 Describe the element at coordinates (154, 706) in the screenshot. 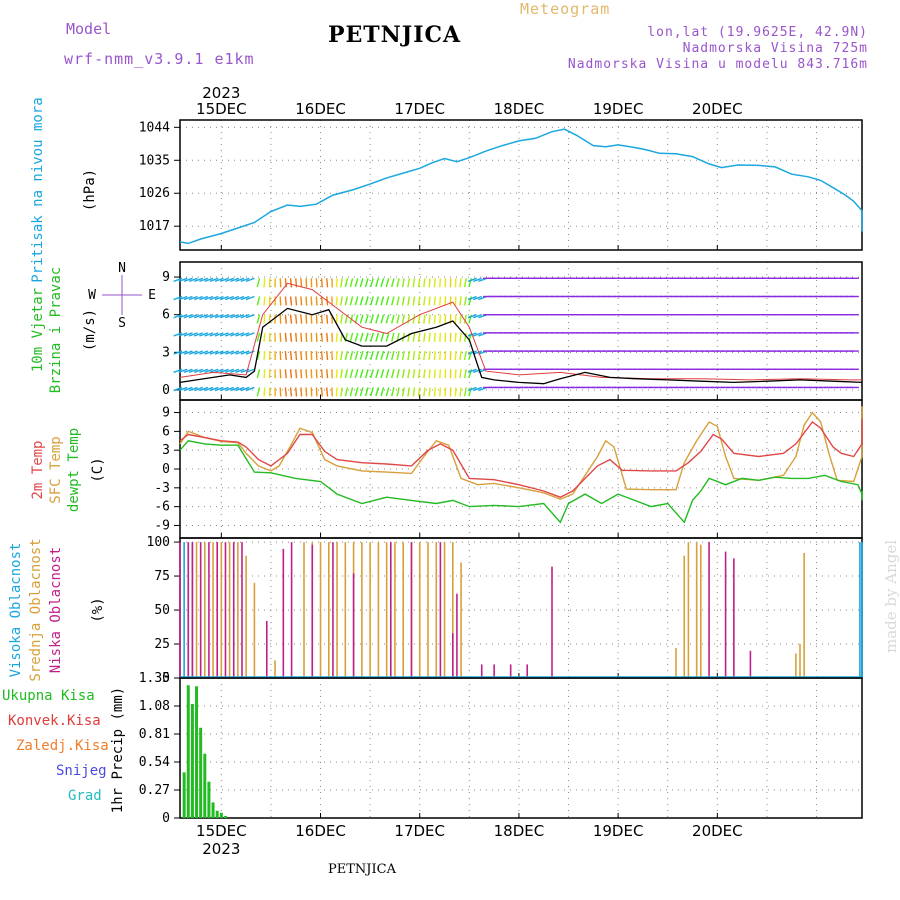

I see `y-tick-label: 1.08` at that location.